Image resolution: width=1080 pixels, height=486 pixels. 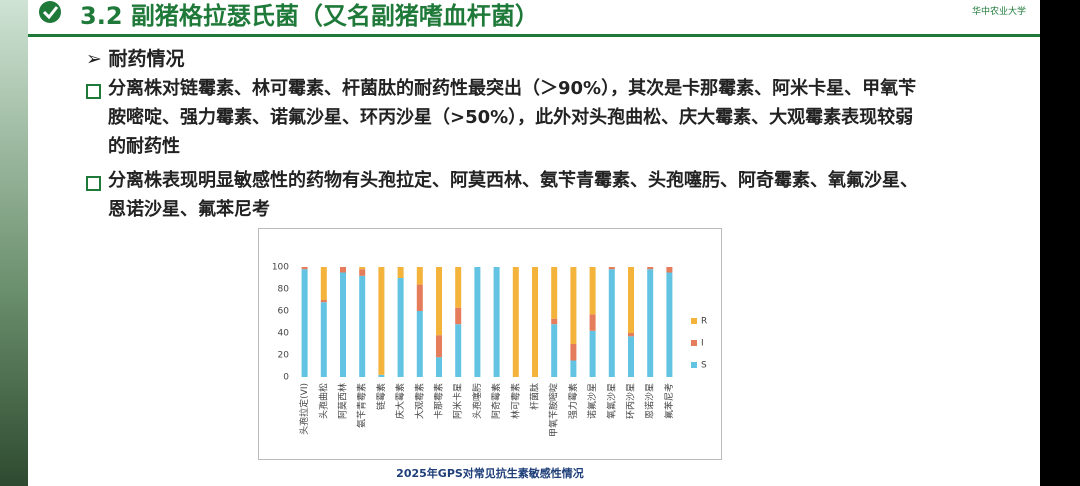 I want to click on slide-title: 3.2 副猪格拉瑟氏菌（又名副猪嗜血杆菌）, so click(x=309, y=16).